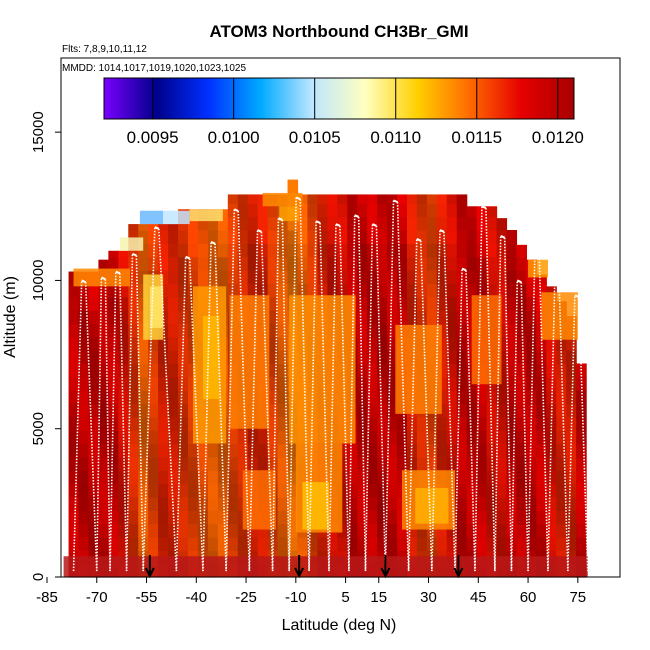 The width and height of the screenshot is (650, 650). Describe the element at coordinates (419, 239) in the screenshot. I see `flight-track-cruise` at that location.